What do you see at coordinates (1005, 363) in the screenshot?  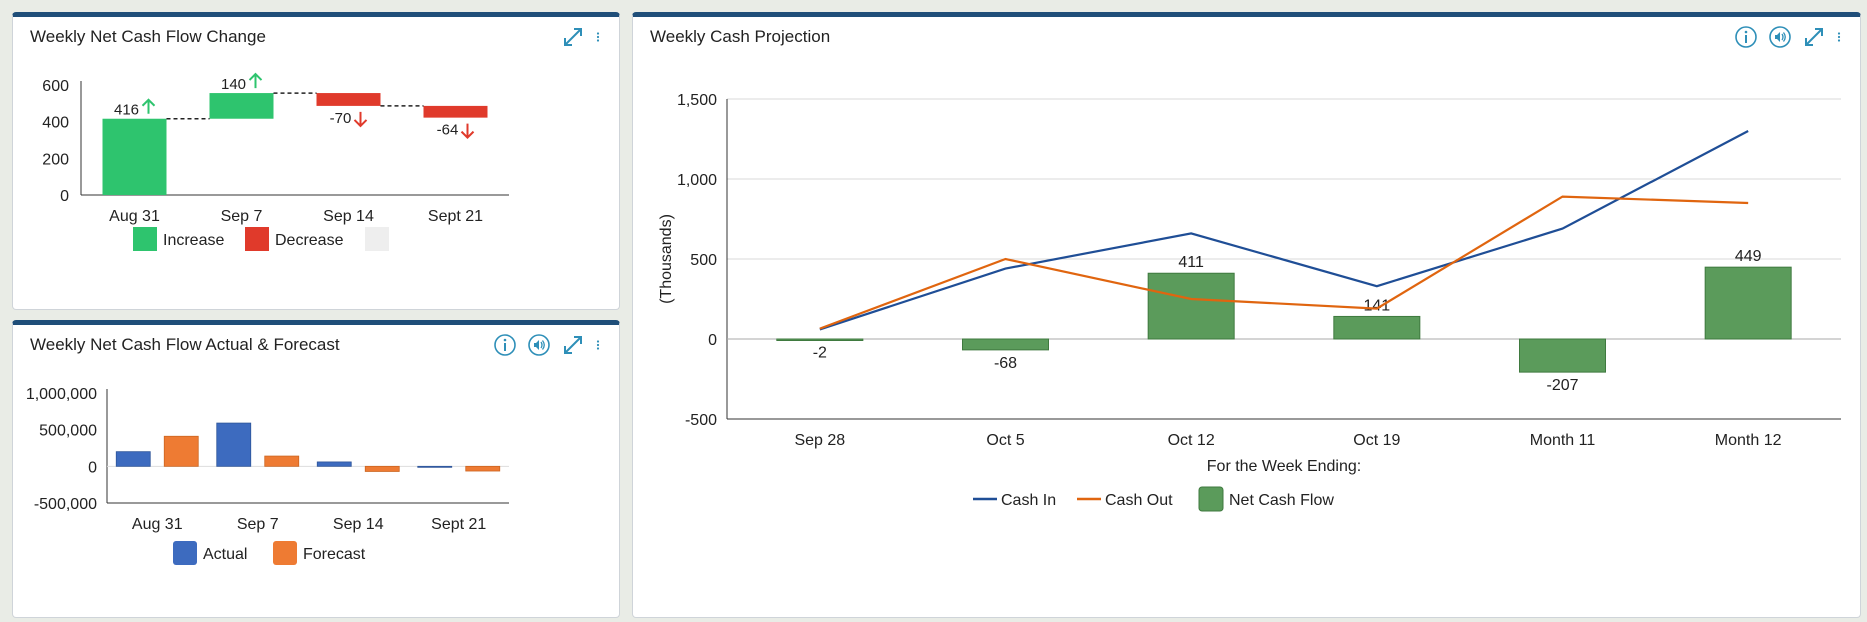 I see `data-label: -68` at bounding box center [1005, 363].